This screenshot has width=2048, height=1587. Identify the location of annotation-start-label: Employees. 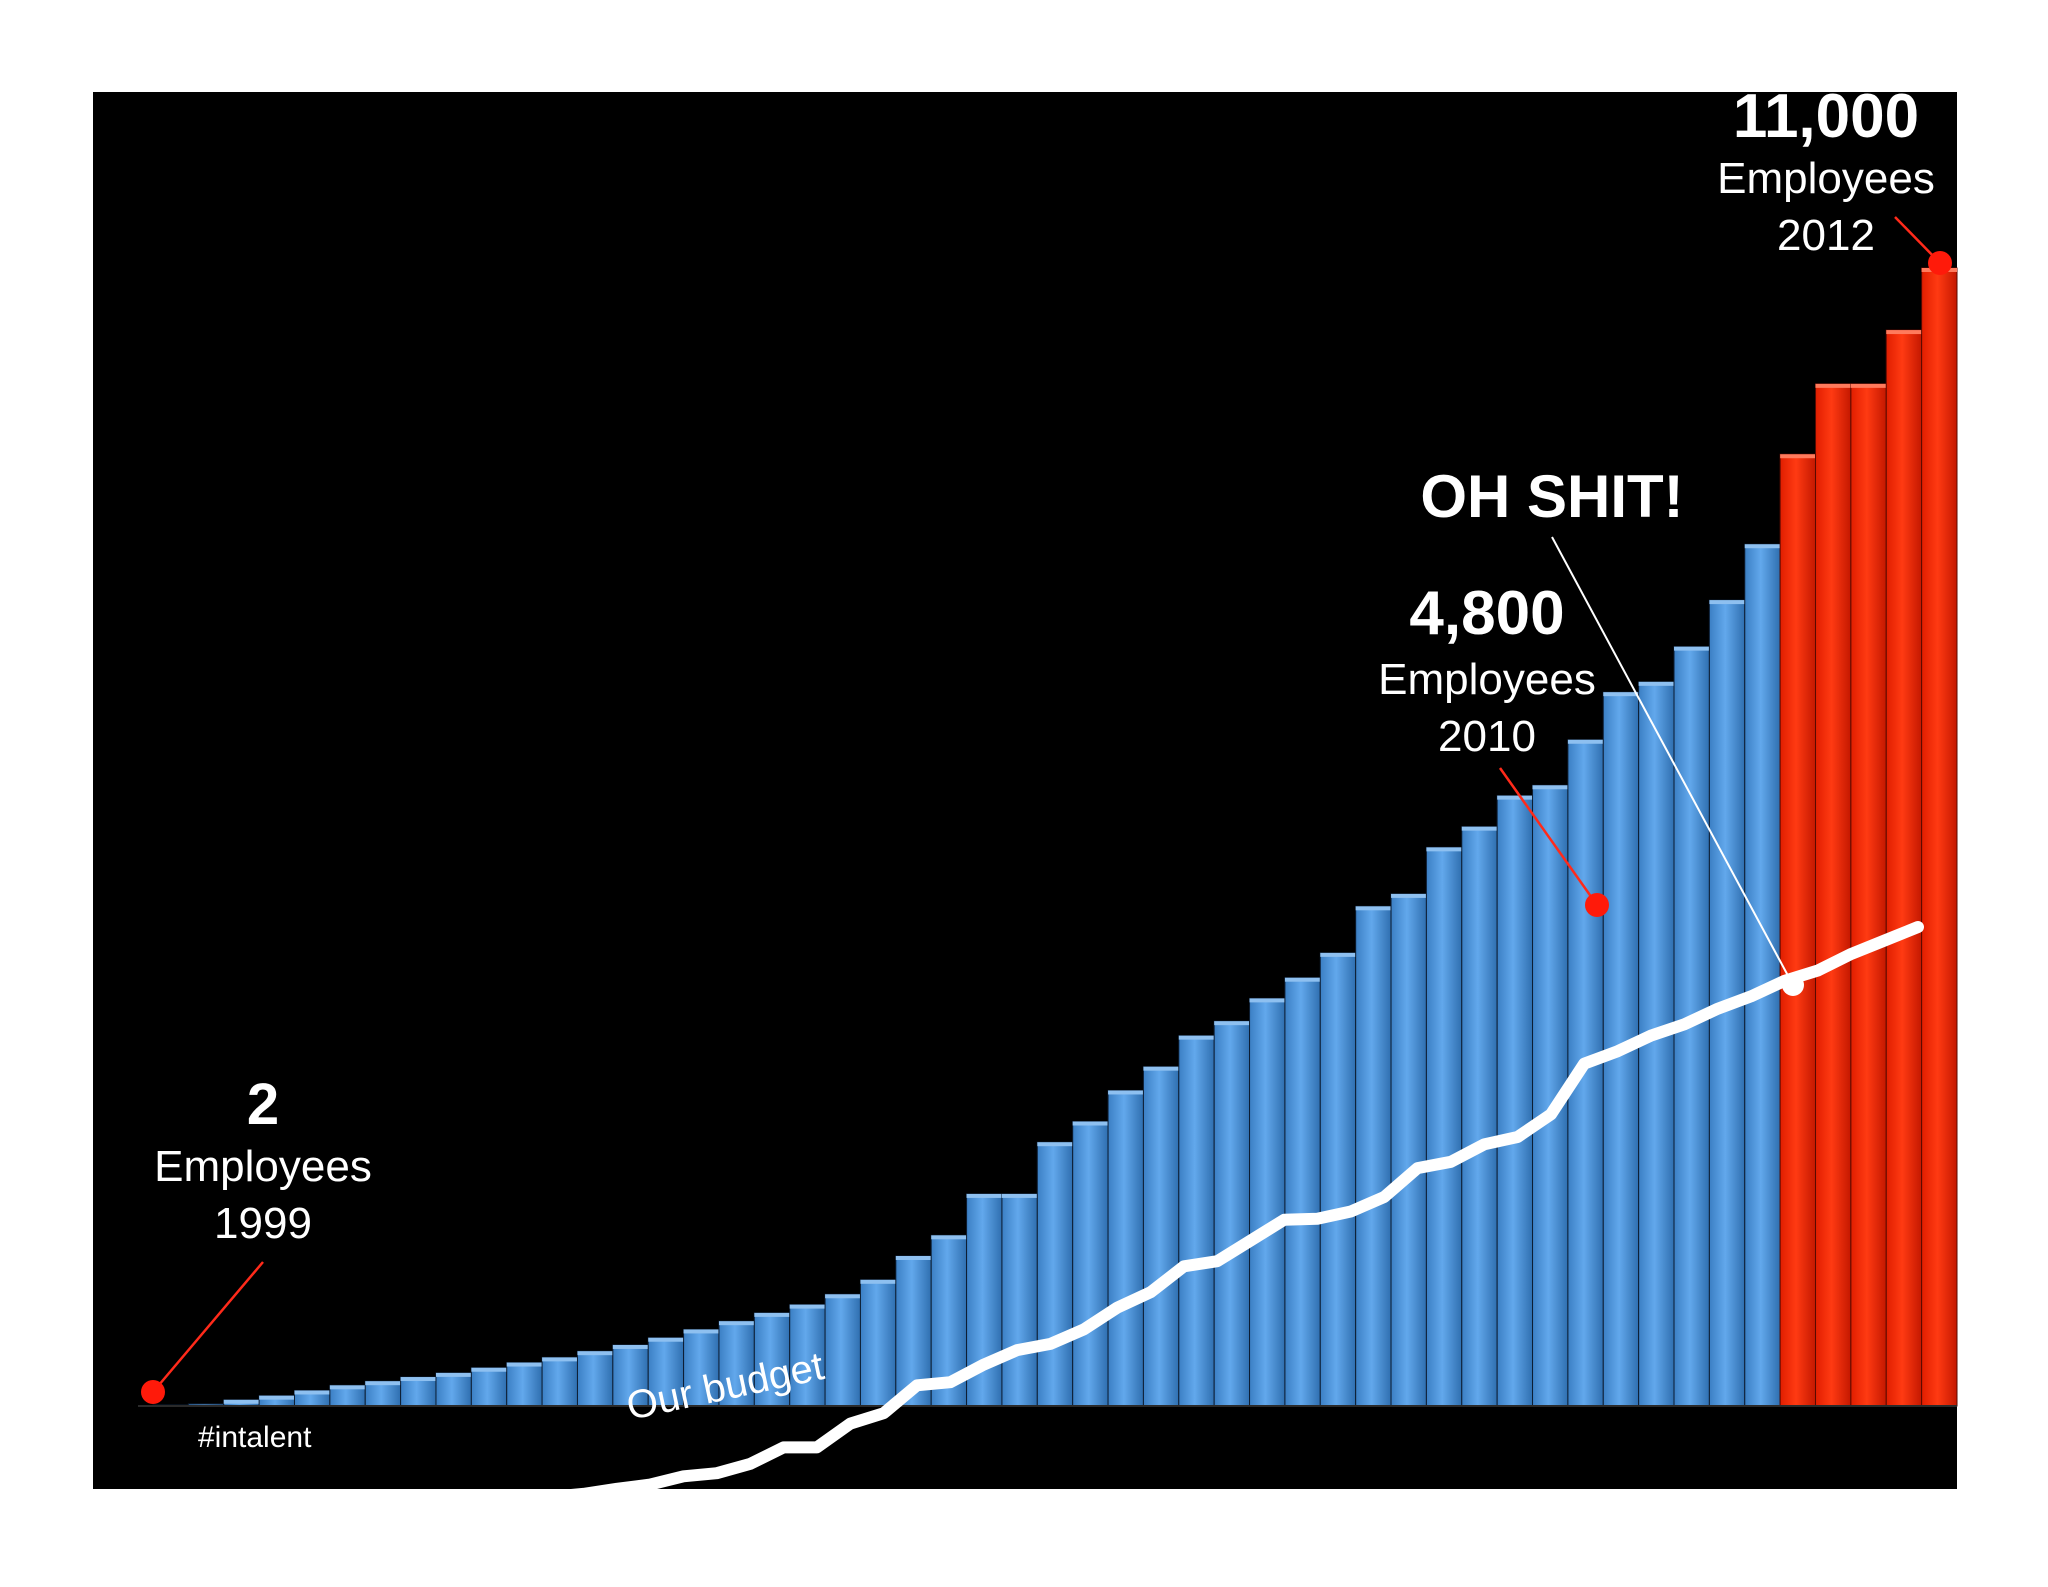
(263, 1166).